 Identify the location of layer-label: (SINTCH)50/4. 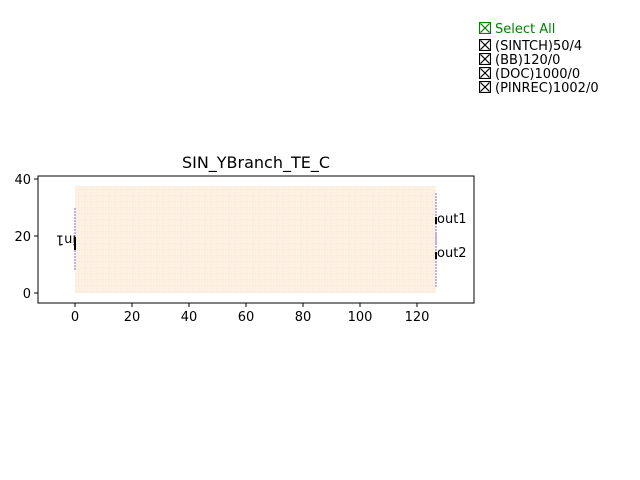
(539, 46).